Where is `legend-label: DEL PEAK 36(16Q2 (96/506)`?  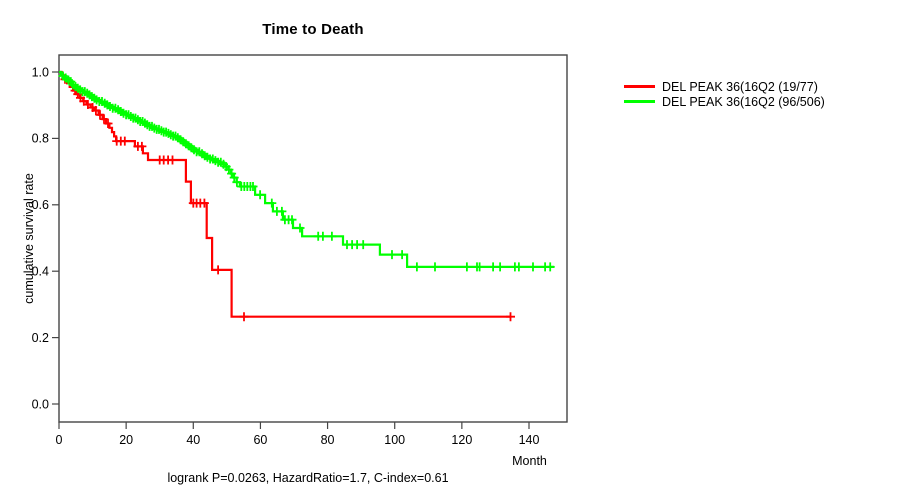 legend-label: DEL PEAK 36(16Q2 (96/506) is located at coordinates (743, 101).